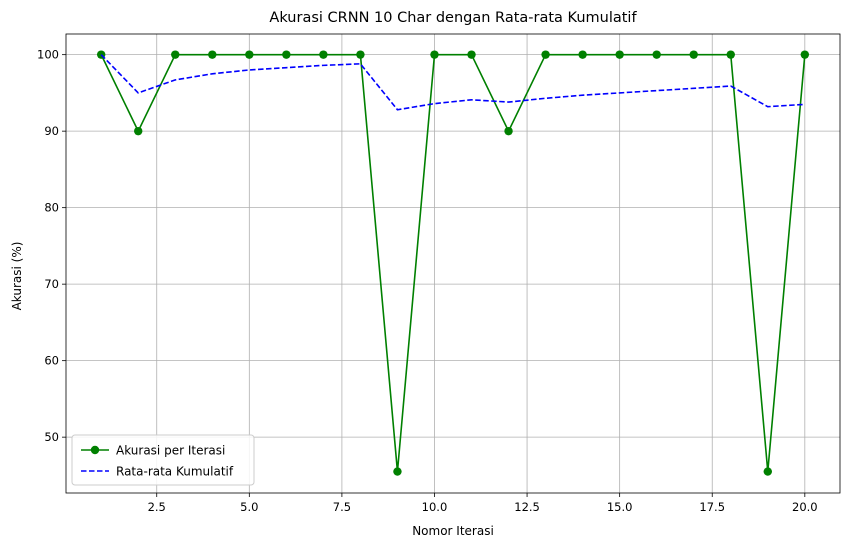 This screenshot has height=547, width=850. What do you see at coordinates (249, 507) in the screenshot?
I see `x-tick-label: 5.0` at bounding box center [249, 507].